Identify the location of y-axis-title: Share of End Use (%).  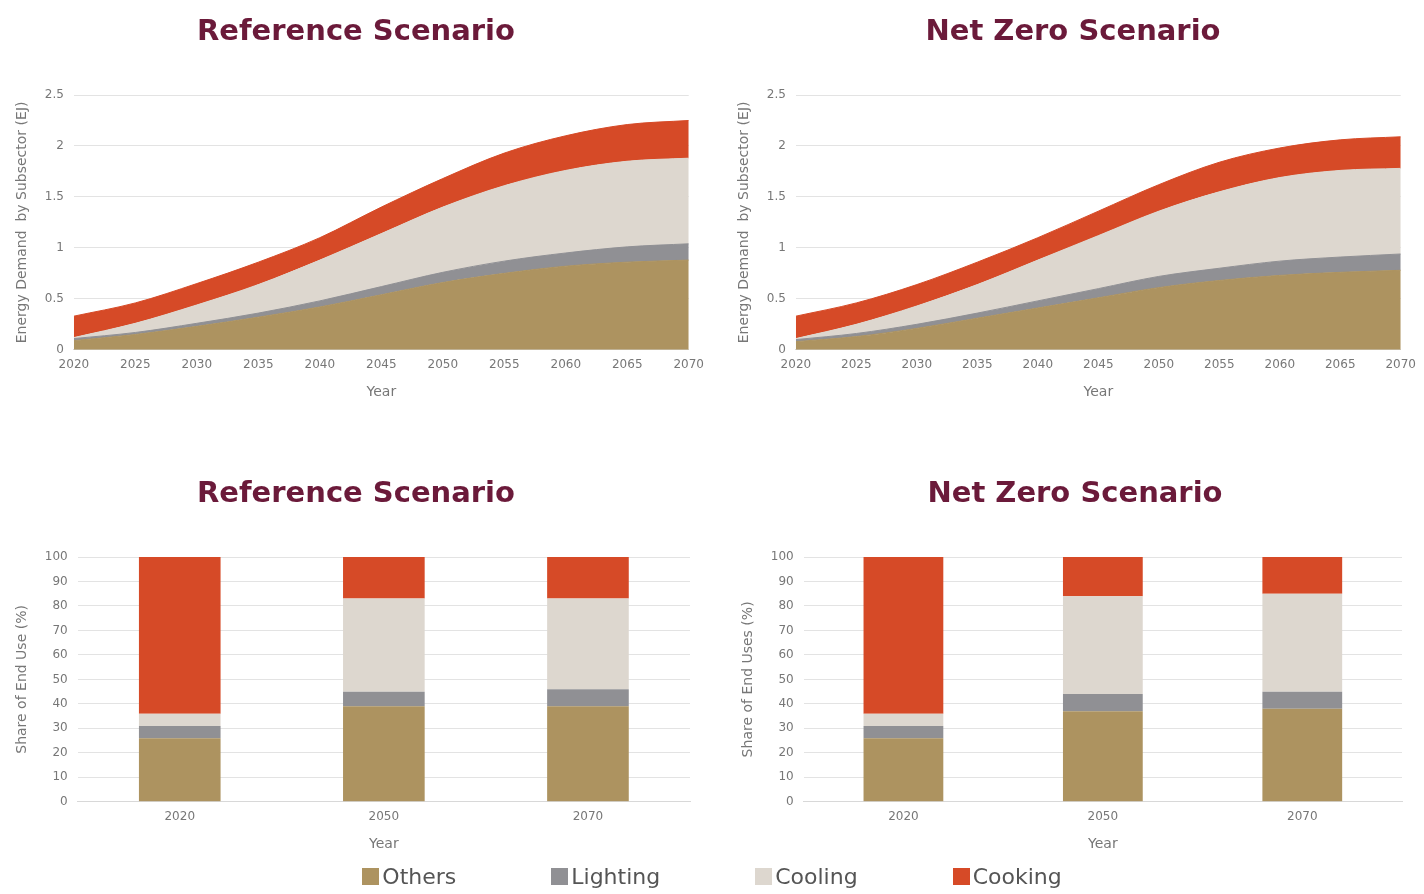
(21, 679).